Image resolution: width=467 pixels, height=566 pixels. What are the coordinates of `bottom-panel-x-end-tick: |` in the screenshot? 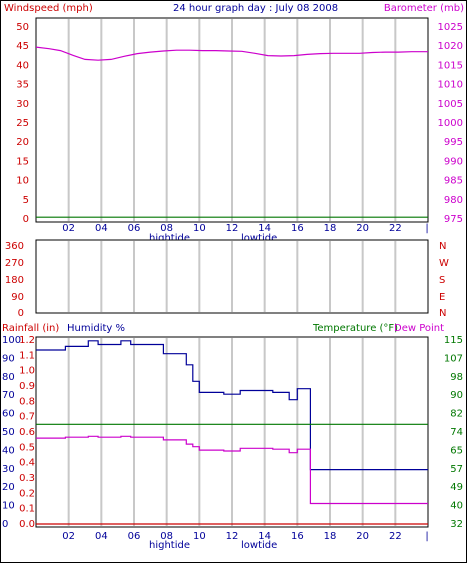 It's located at (426, 536).